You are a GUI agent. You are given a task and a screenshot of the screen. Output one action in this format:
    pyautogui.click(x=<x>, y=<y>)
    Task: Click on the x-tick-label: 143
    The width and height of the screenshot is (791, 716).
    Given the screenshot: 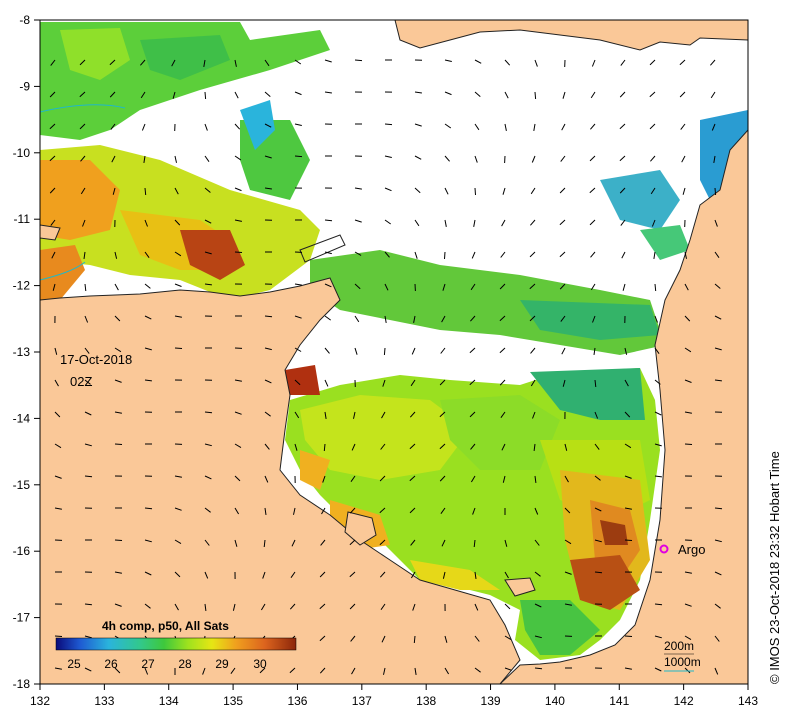 What is the action you would take?
    pyautogui.click(x=748, y=701)
    